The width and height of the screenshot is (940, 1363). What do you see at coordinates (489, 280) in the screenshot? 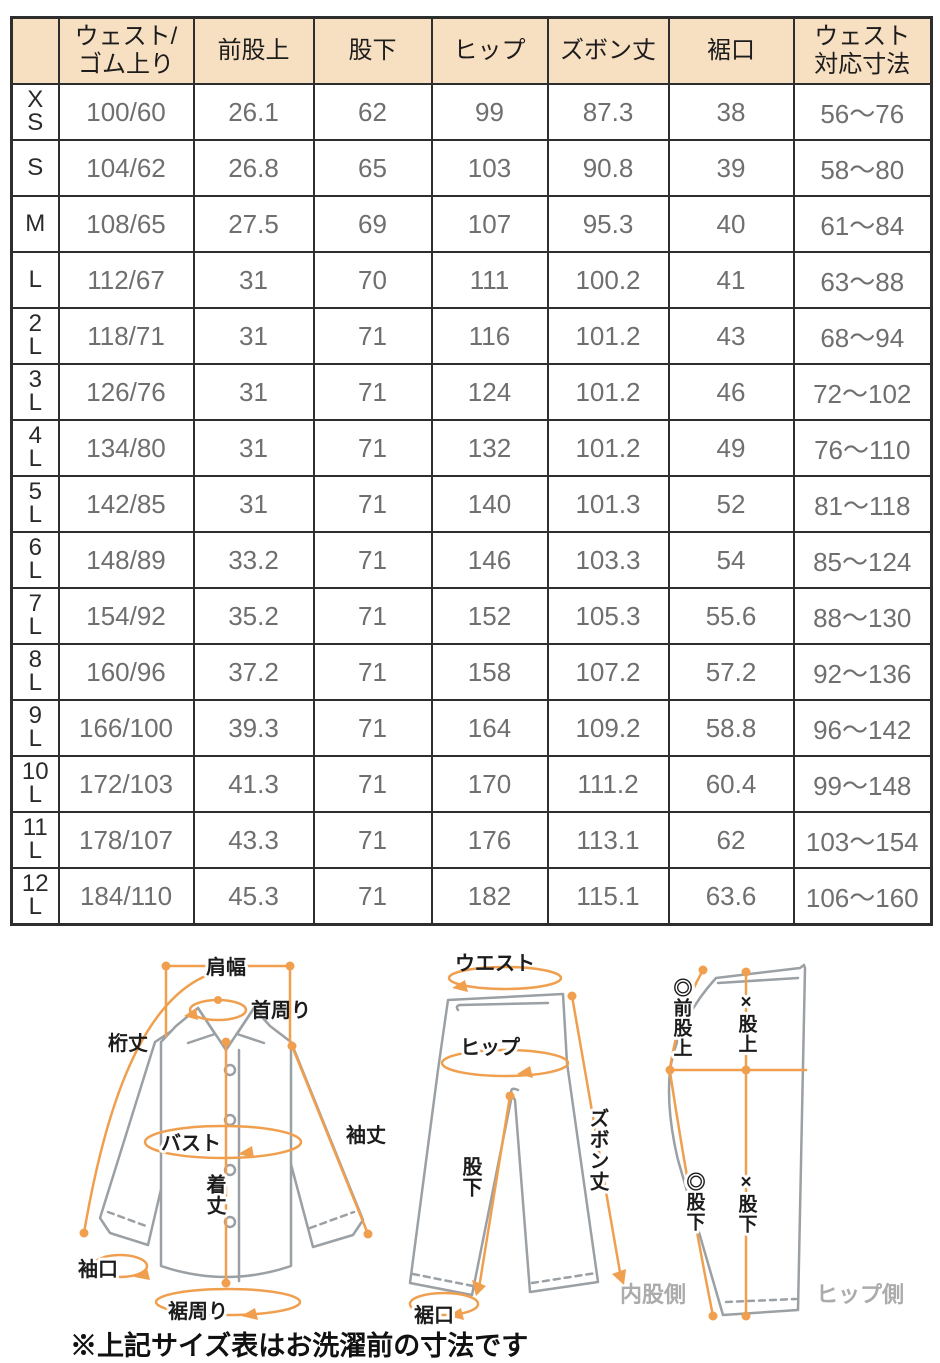
I see `size-value: 111` at bounding box center [489, 280].